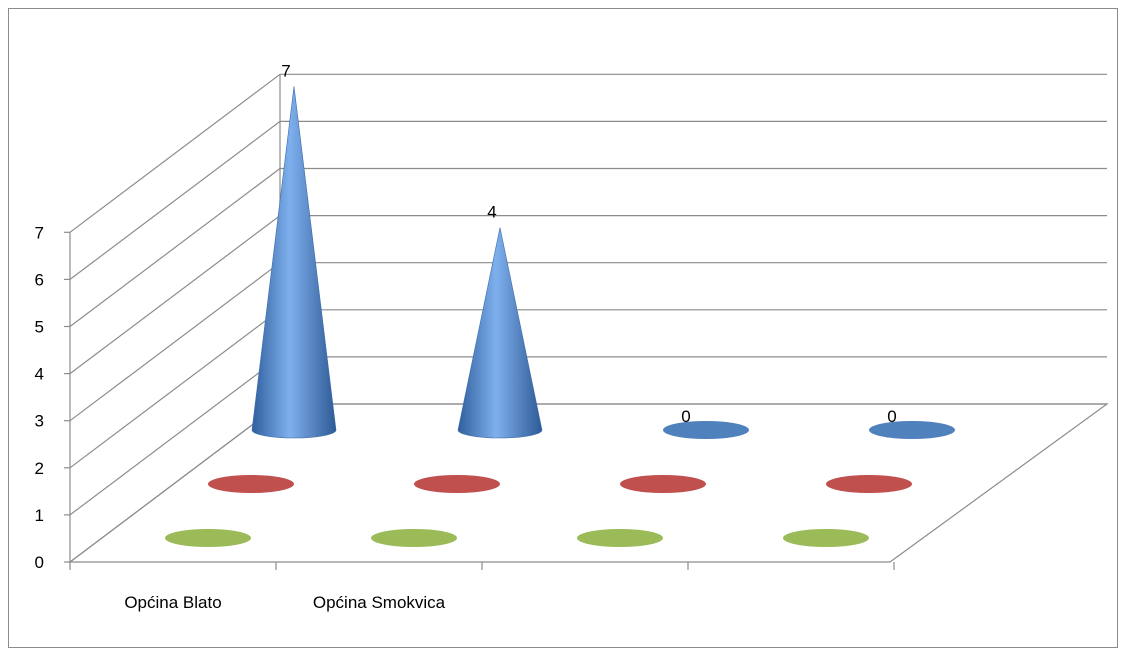 The height and width of the screenshot is (654, 1127). Describe the element at coordinates (39, 515) in the screenshot. I see `y-tick-label: 1` at that location.